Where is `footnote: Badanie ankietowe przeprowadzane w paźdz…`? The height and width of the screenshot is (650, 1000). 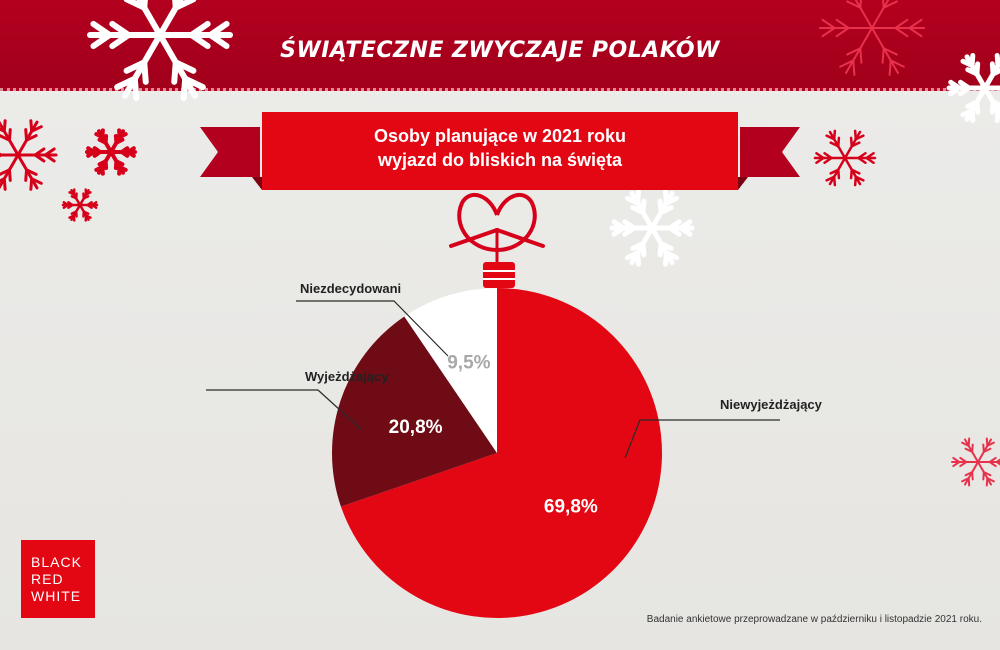
footnote: Badanie ankietowe przeprowadzane w paźdz… is located at coordinates (814, 619).